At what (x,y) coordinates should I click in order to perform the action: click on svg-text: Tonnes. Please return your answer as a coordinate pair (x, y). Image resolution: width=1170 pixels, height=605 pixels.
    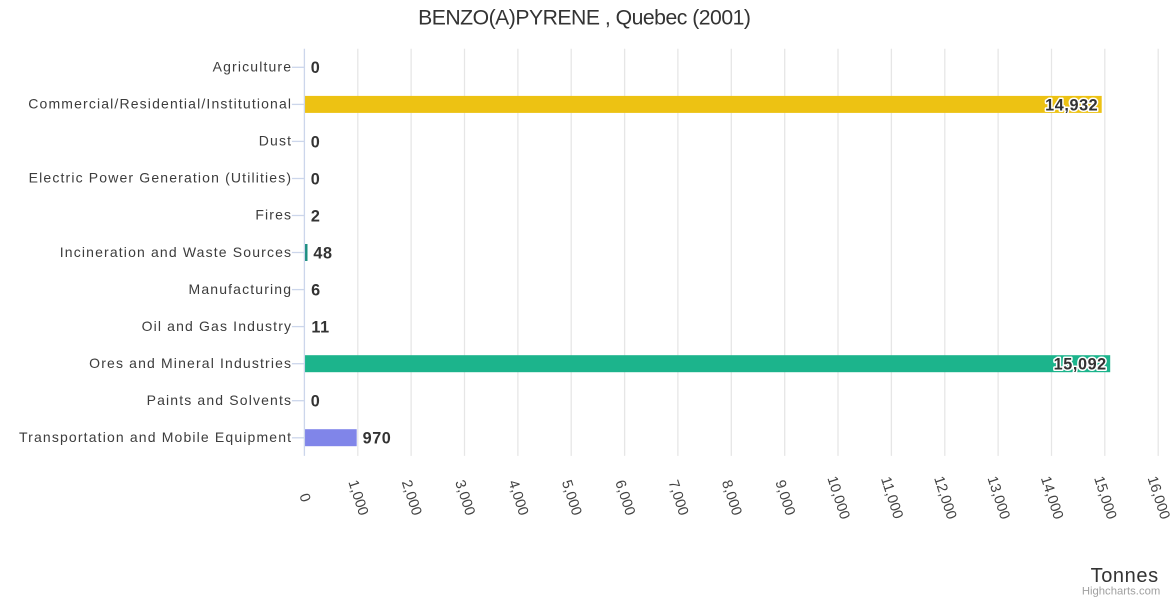
    Looking at the image, I should click on (1125, 576).